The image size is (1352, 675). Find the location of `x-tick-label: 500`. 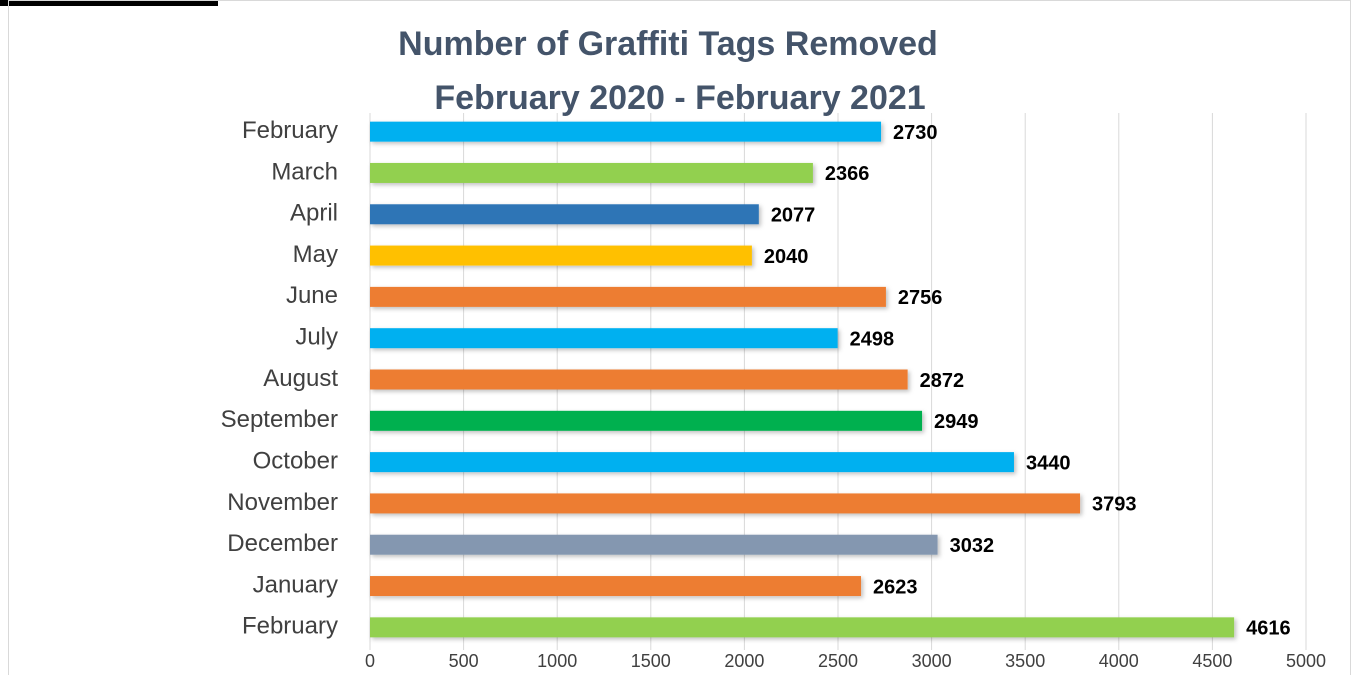

x-tick-label: 500 is located at coordinates (464, 661).